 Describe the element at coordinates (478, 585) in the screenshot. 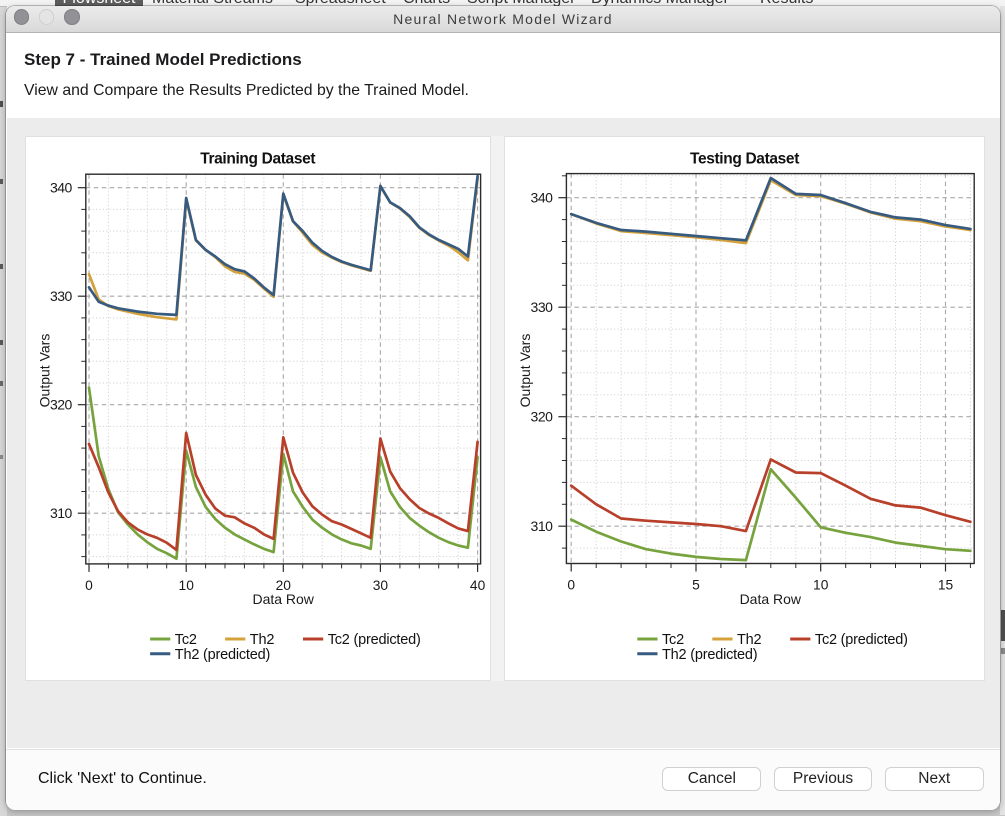

I see `svg-text: 40` at that location.